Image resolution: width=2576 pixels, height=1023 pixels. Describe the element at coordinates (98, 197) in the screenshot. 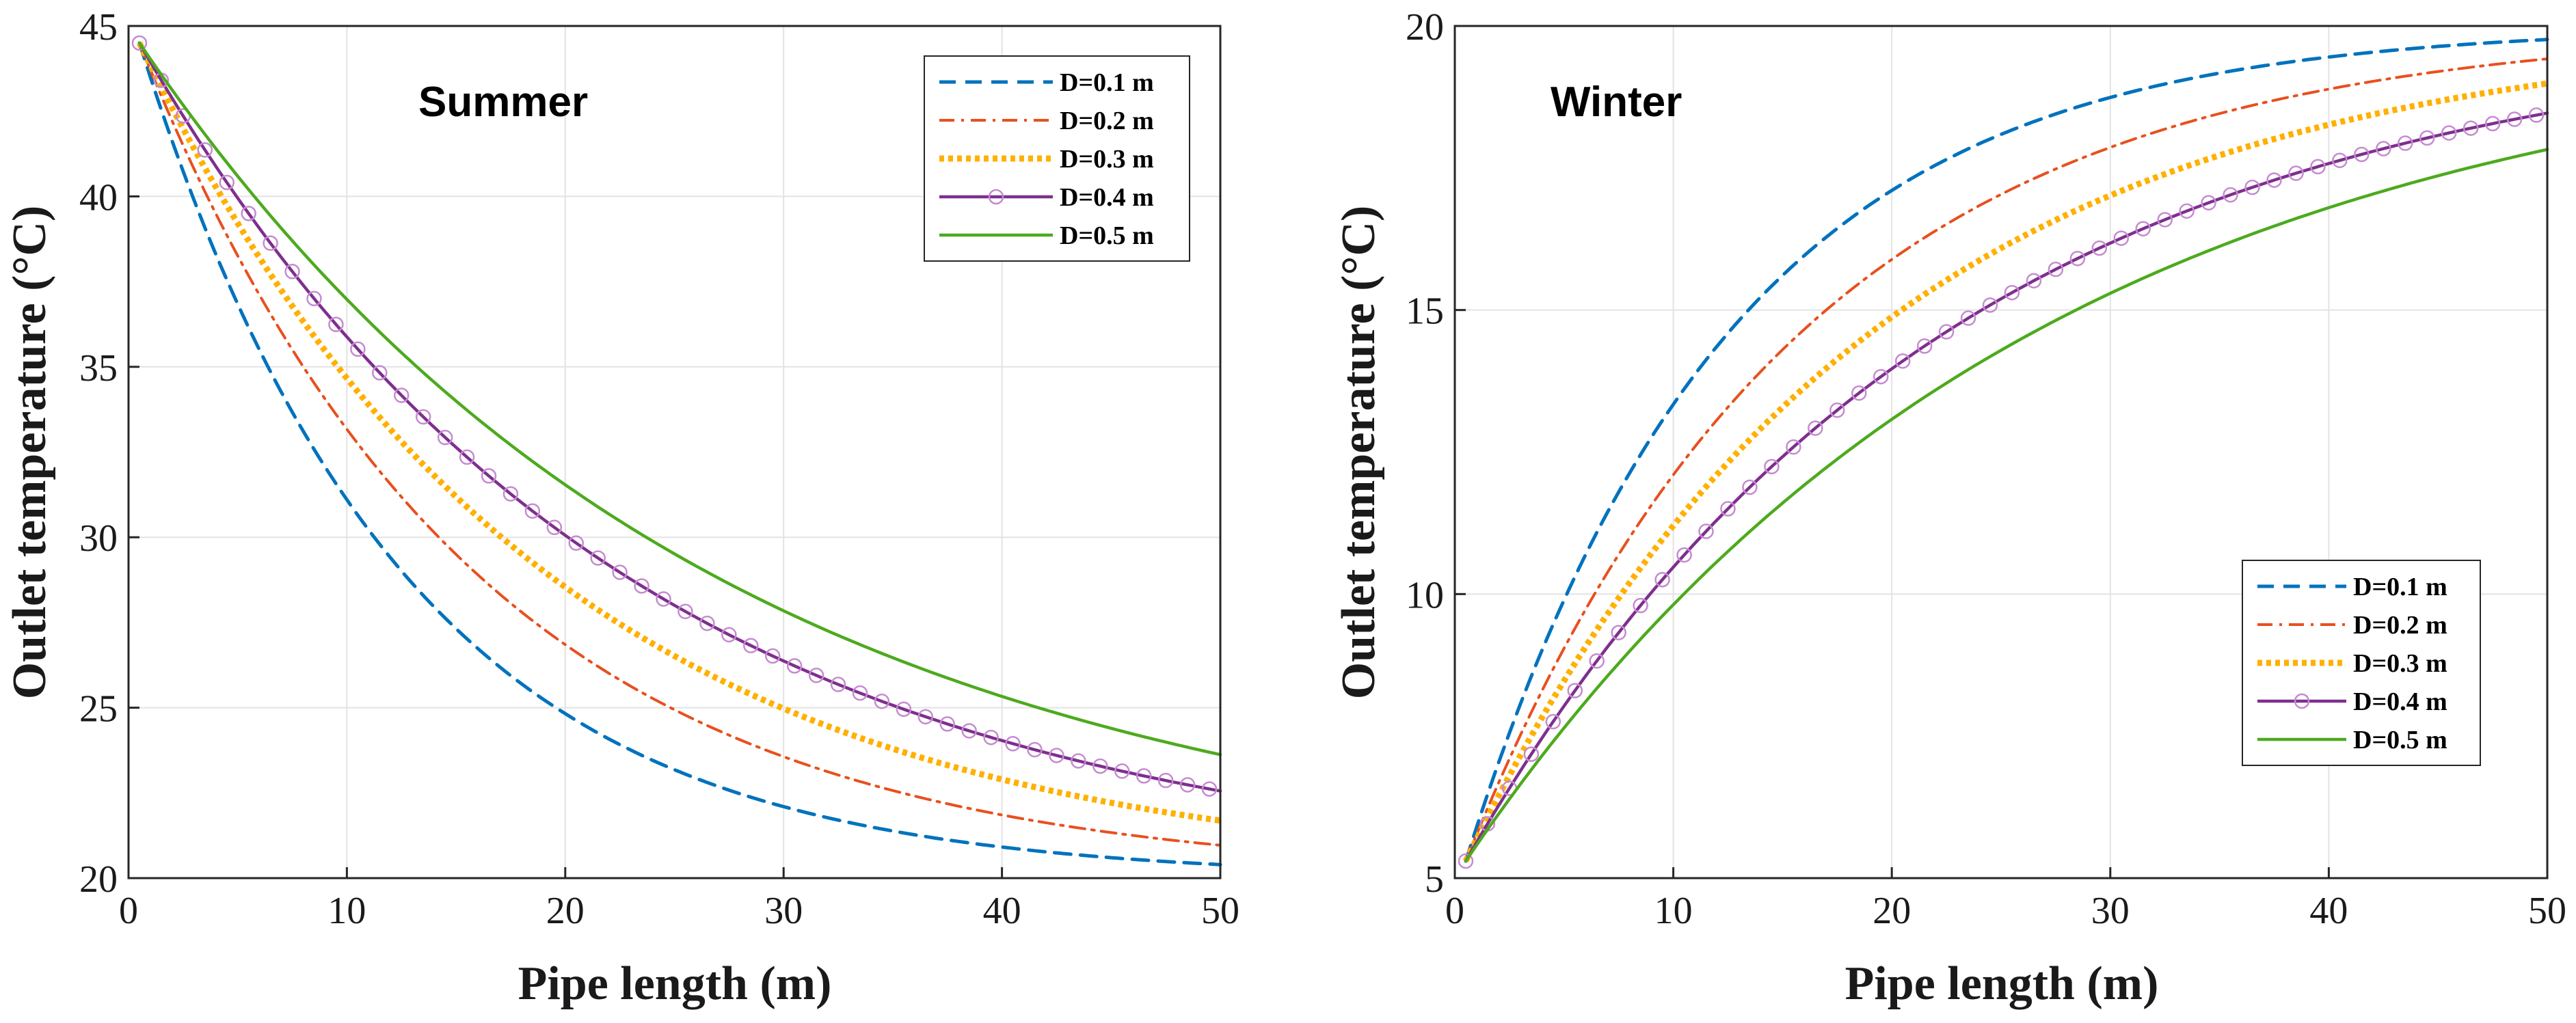

I see `y-tick-label: 40` at that location.